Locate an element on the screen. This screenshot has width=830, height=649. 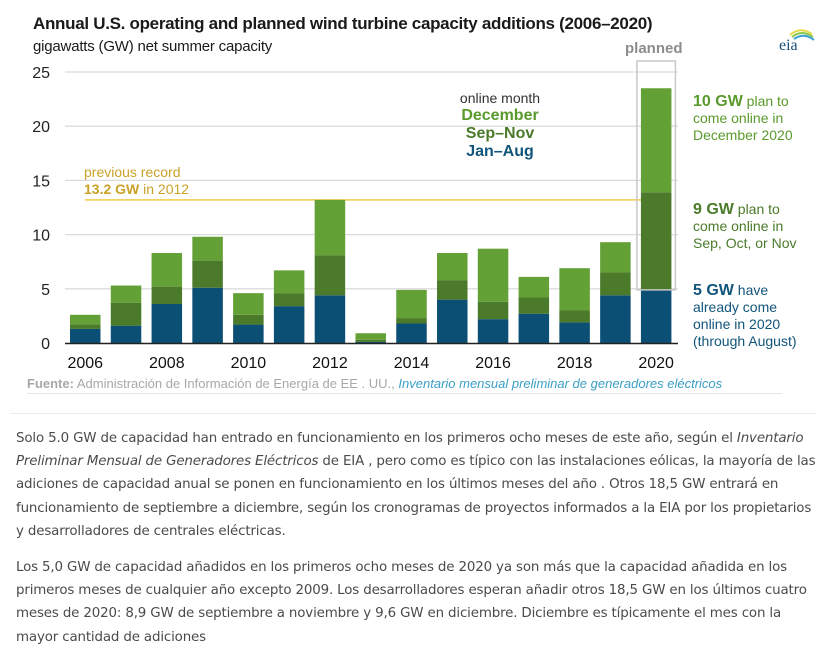
bar-2010-janaug is located at coordinates (248, 333).